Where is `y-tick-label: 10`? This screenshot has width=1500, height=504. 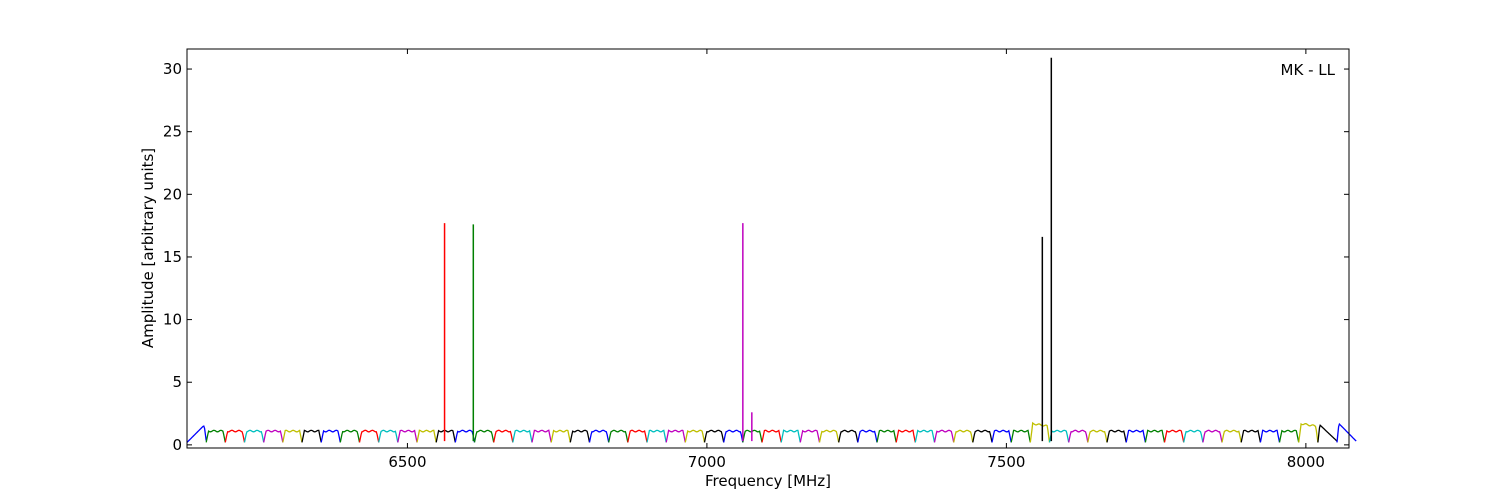
y-tick-label: 10 is located at coordinates (172, 320).